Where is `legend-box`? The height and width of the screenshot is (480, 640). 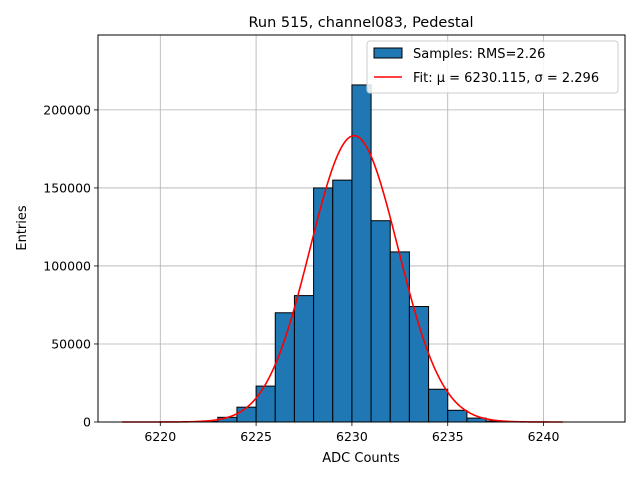 legend-box is located at coordinates (492, 67).